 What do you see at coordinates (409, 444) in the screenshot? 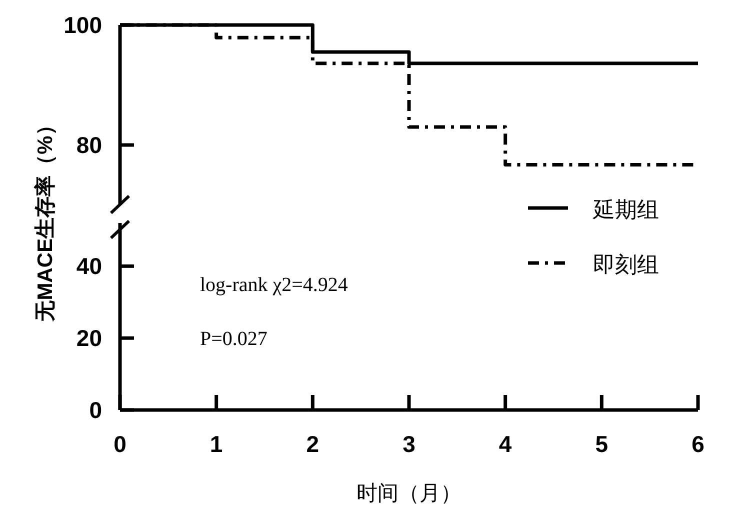
I see `x-tick-label: 3` at bounding box center [409, 444].